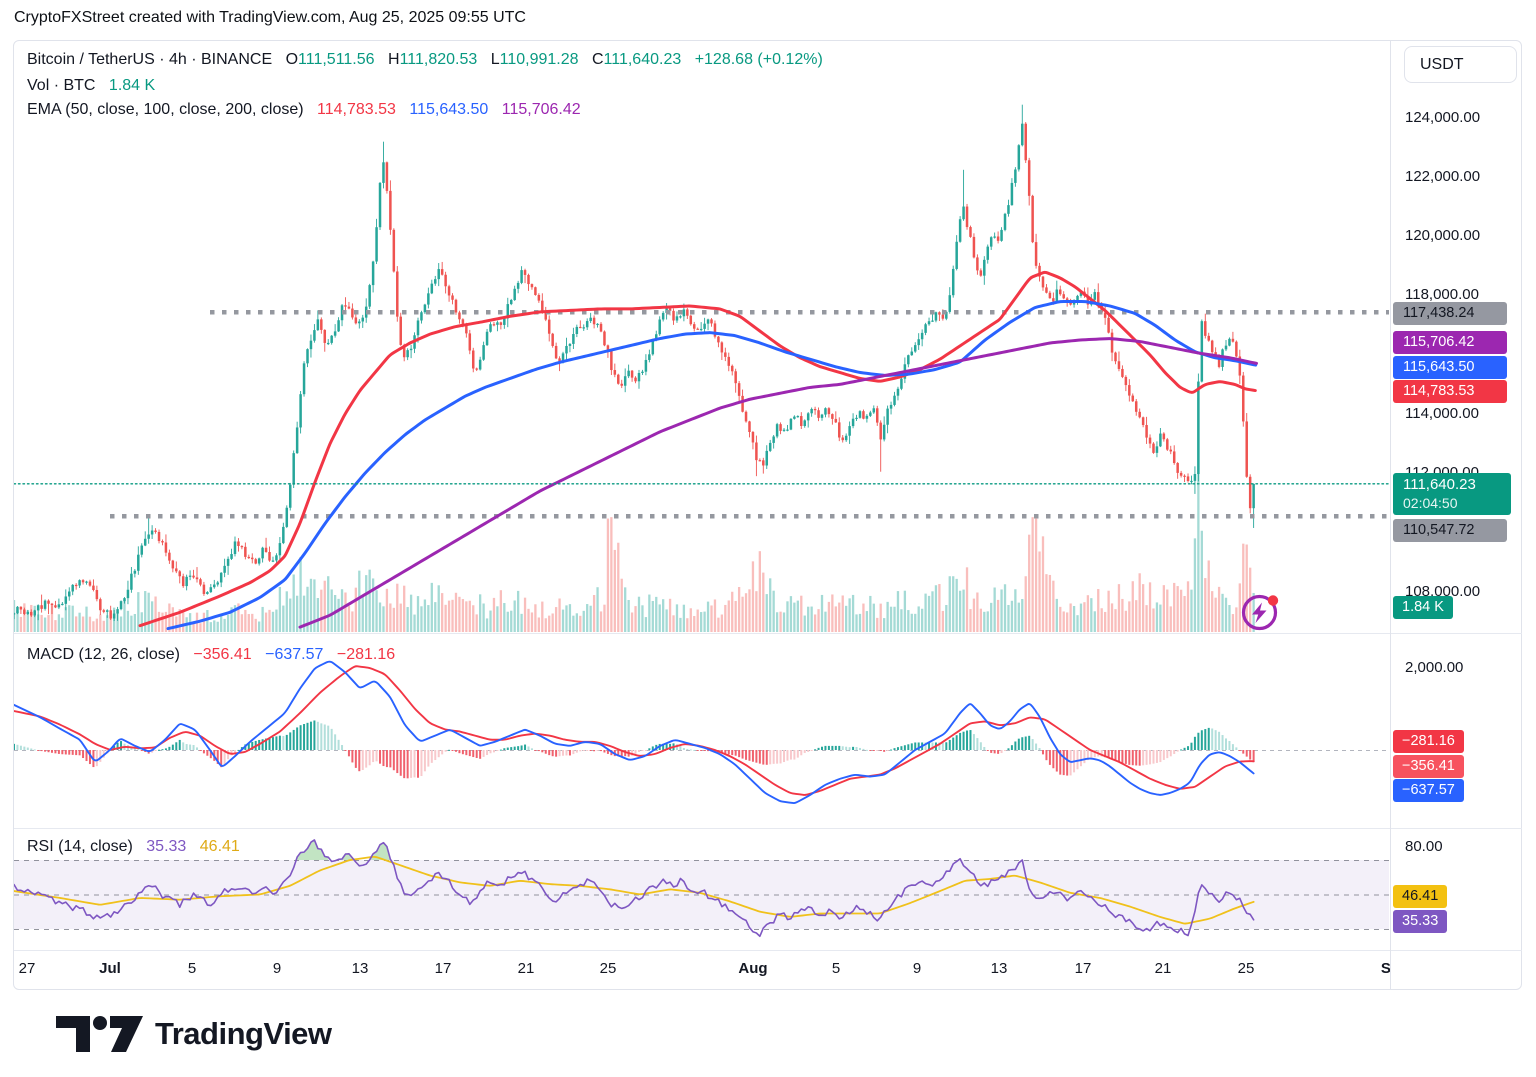 The width and height of the screenshot is (1536, 1077). Describe the element at coordinates (753, 968) in the screenshot. I see `time-axis-label: Aug` at that location.